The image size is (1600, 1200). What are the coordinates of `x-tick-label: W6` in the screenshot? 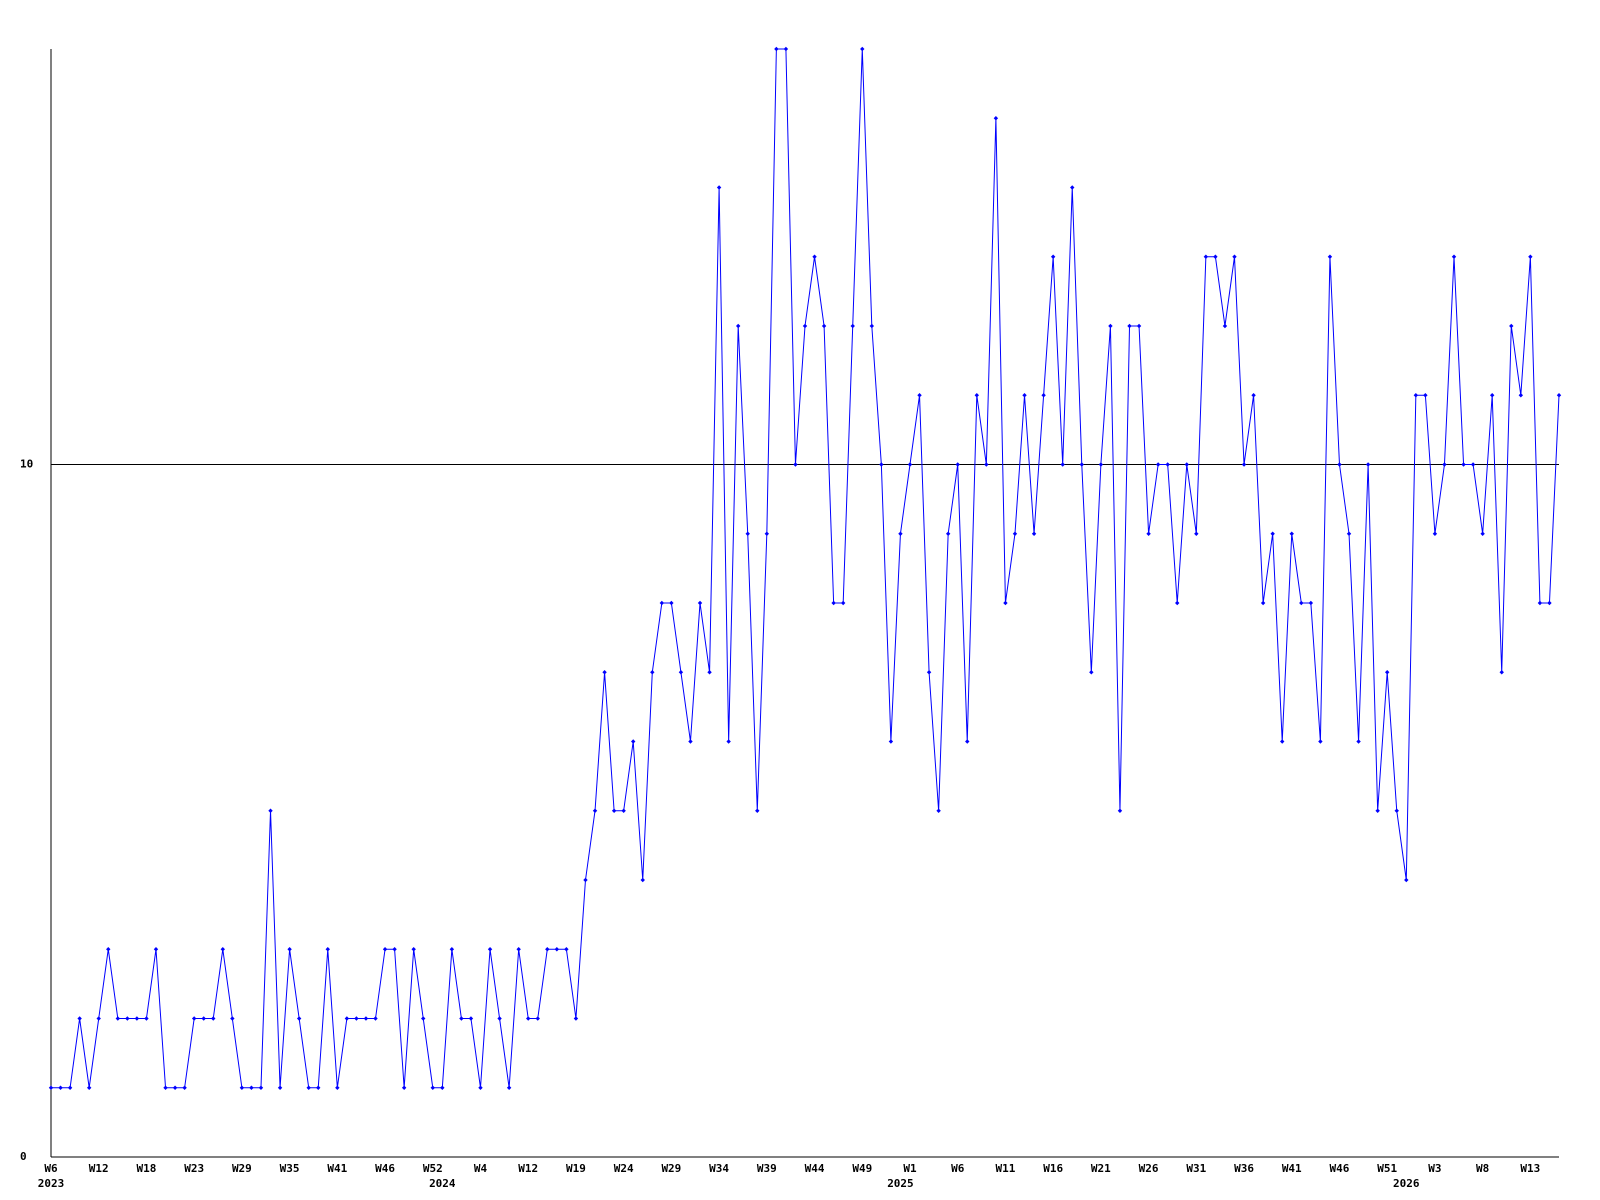 It's located at (958, 1168).